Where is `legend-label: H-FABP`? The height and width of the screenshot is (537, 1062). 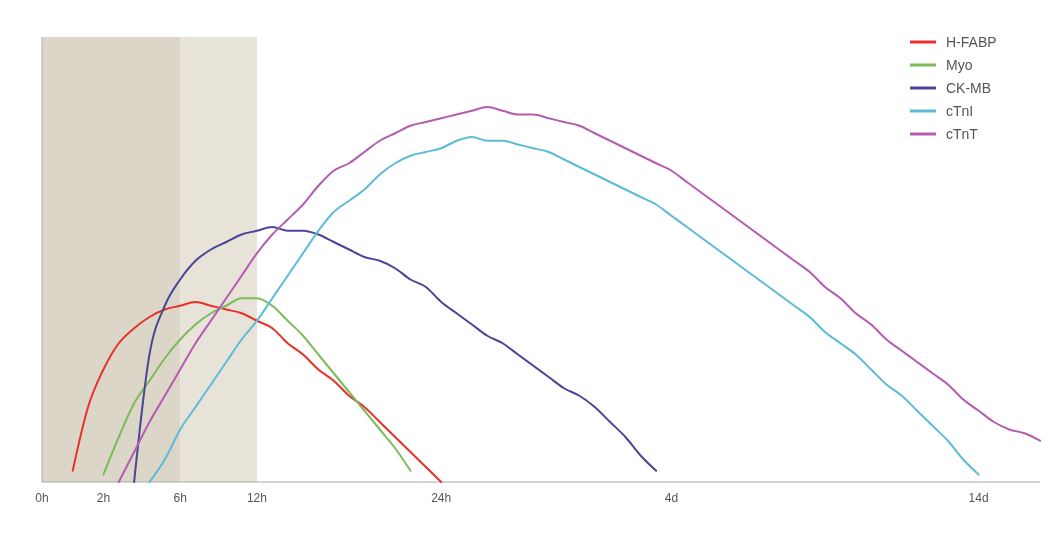 legend-label: H-FABP is located at coordinates (971, 42).